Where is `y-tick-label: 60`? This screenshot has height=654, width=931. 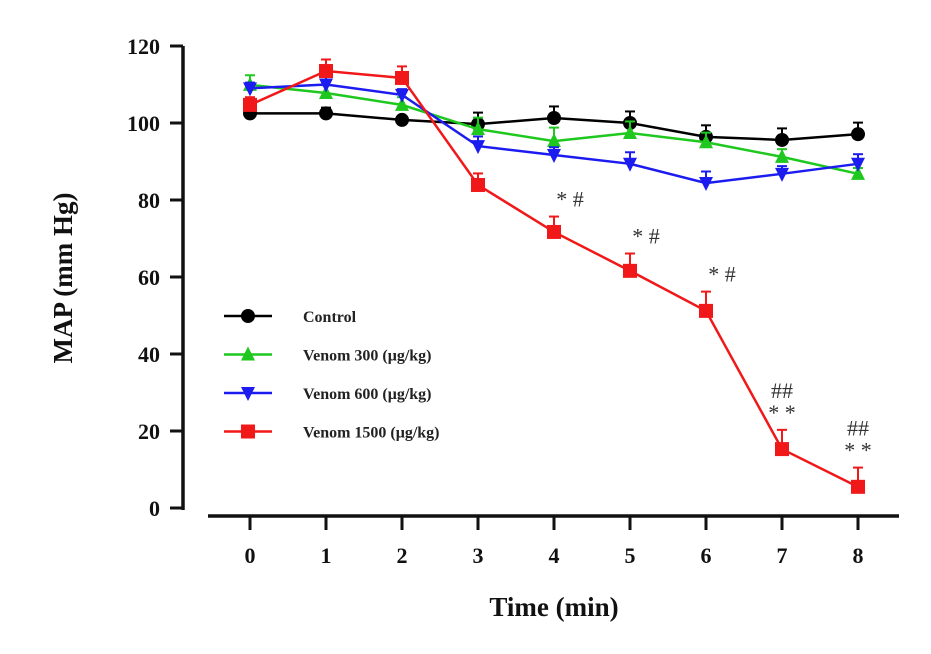 y-tick-label: 60 is located at coordinates (149, 277).